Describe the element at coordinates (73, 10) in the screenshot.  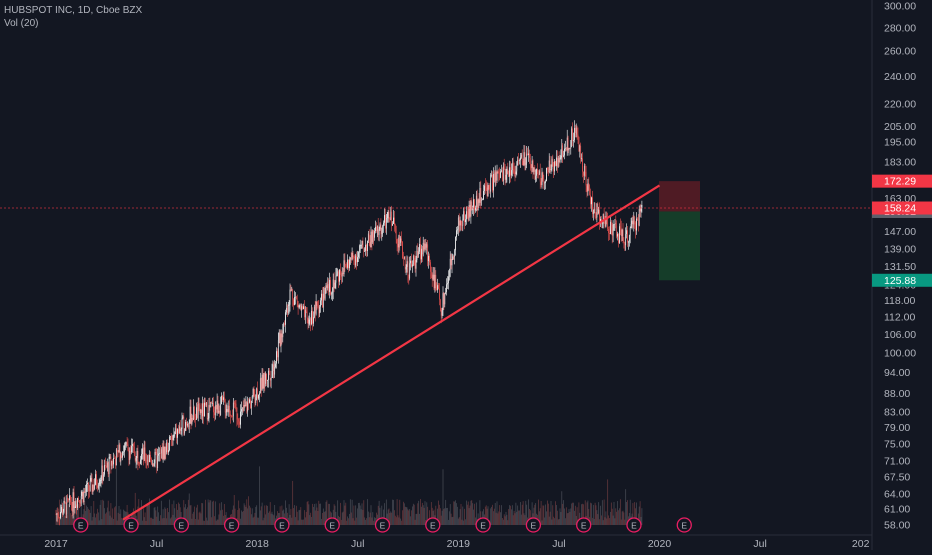
I see `symbol-title: HUBSPOT INC, 1D, Cboe BZX` at that location.